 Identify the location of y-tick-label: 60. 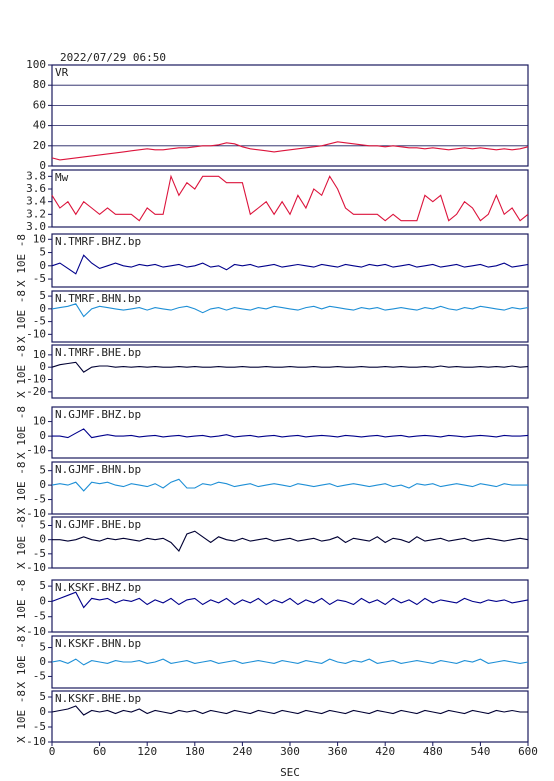
(39, 104).